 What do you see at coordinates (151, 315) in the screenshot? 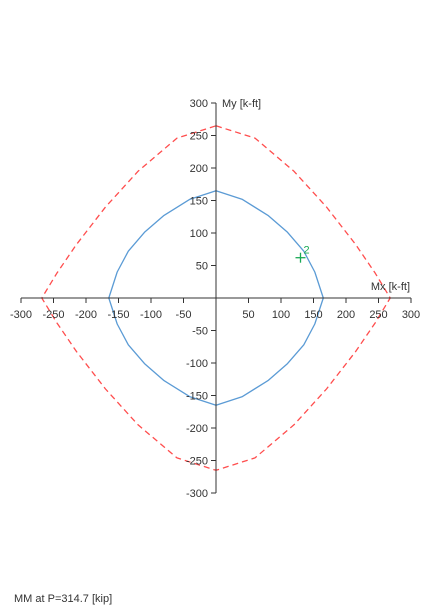
I see `x-tick-label: -100` at bounding box center [151, 315].